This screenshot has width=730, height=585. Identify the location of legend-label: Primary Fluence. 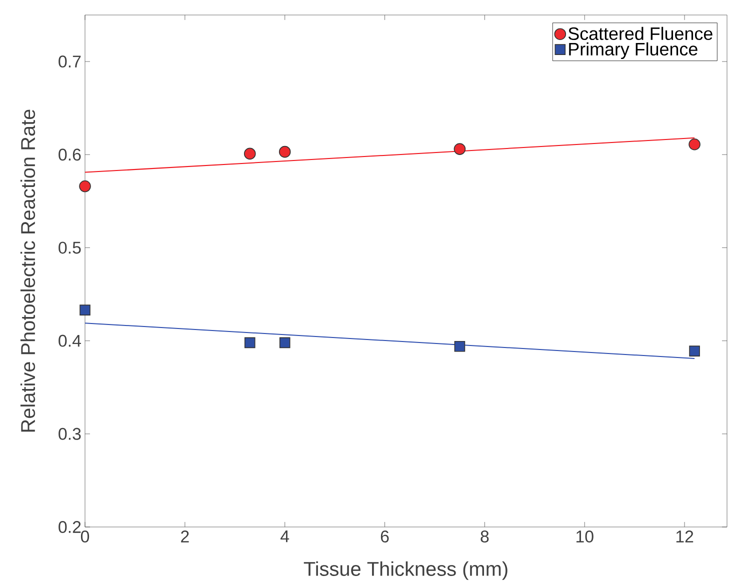
(633, 51).